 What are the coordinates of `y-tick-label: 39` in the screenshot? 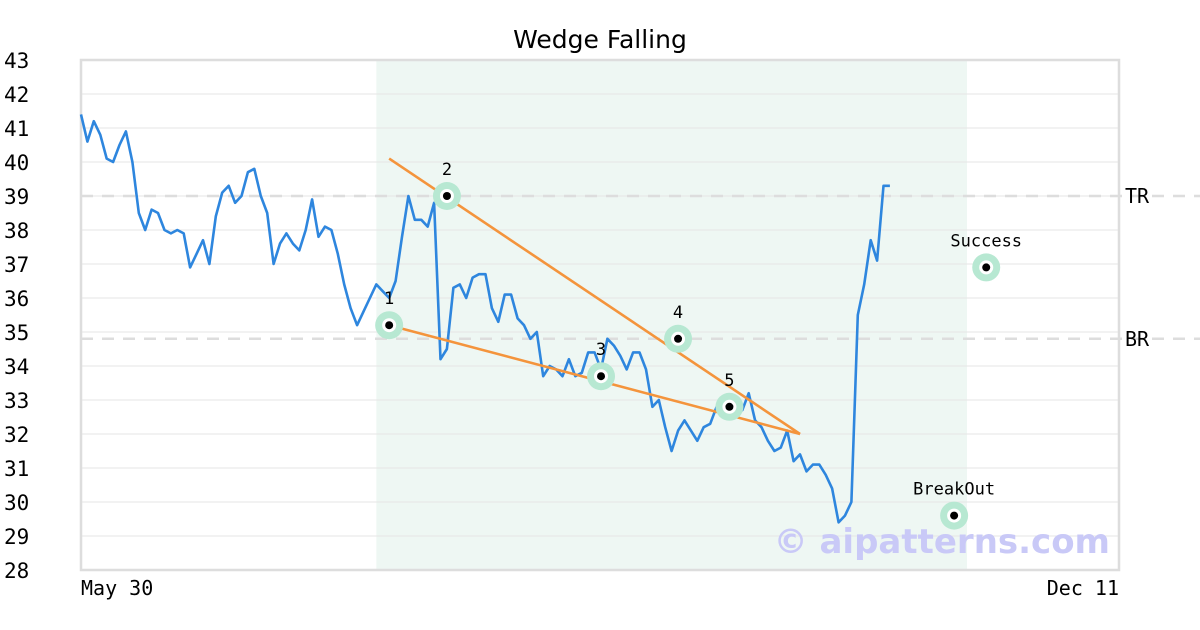 It's located at (16, 197).